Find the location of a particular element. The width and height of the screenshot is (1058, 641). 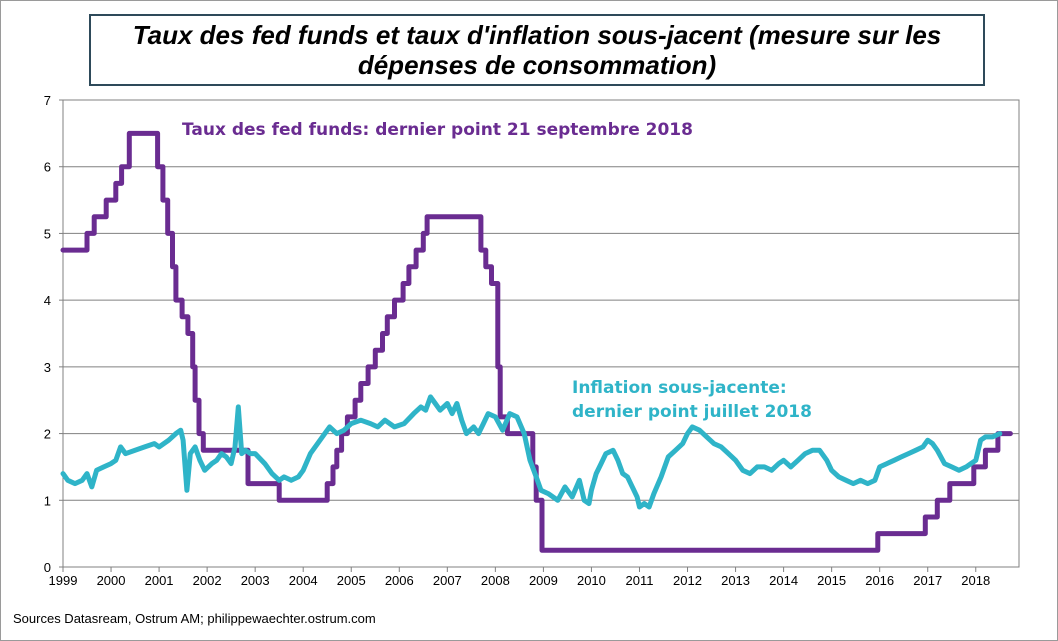

y-tick-label: 2 is located at coordinates (47, 434).